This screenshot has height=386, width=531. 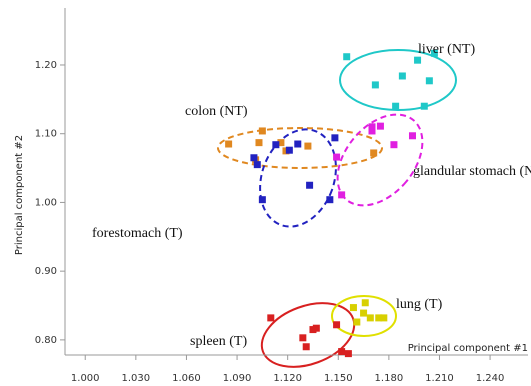 I want to click on y-tick-label: 0.90, so click(x=46, y=271).